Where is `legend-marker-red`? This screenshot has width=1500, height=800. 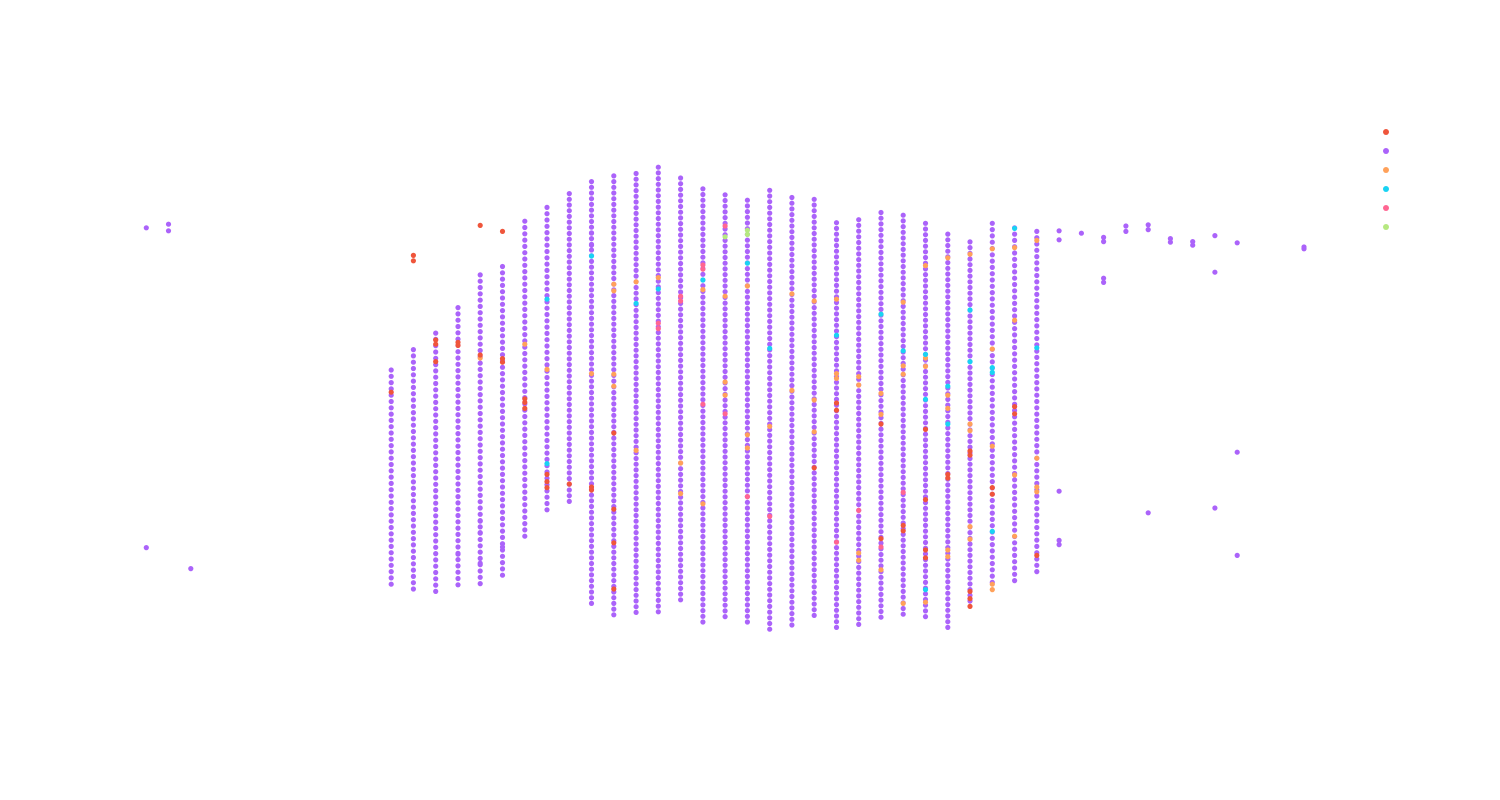
legend-marker-red is located at coordinates (1386, 132).